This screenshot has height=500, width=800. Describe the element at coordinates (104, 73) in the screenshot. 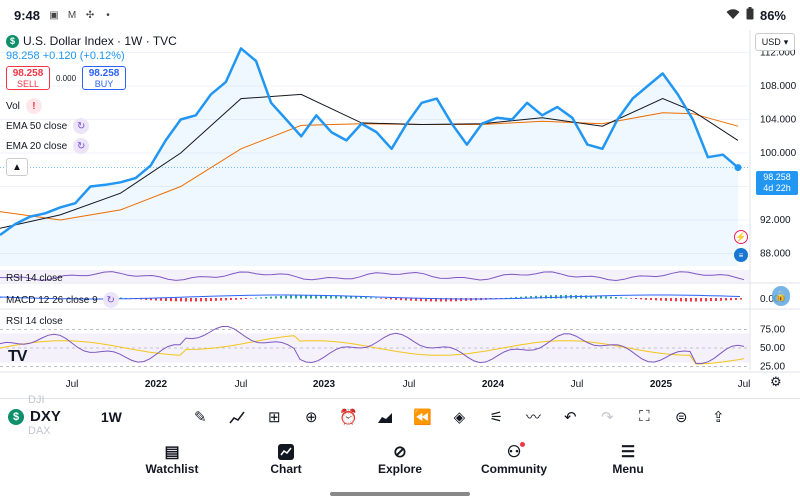

I see `buy-price: 98.258` at that location.